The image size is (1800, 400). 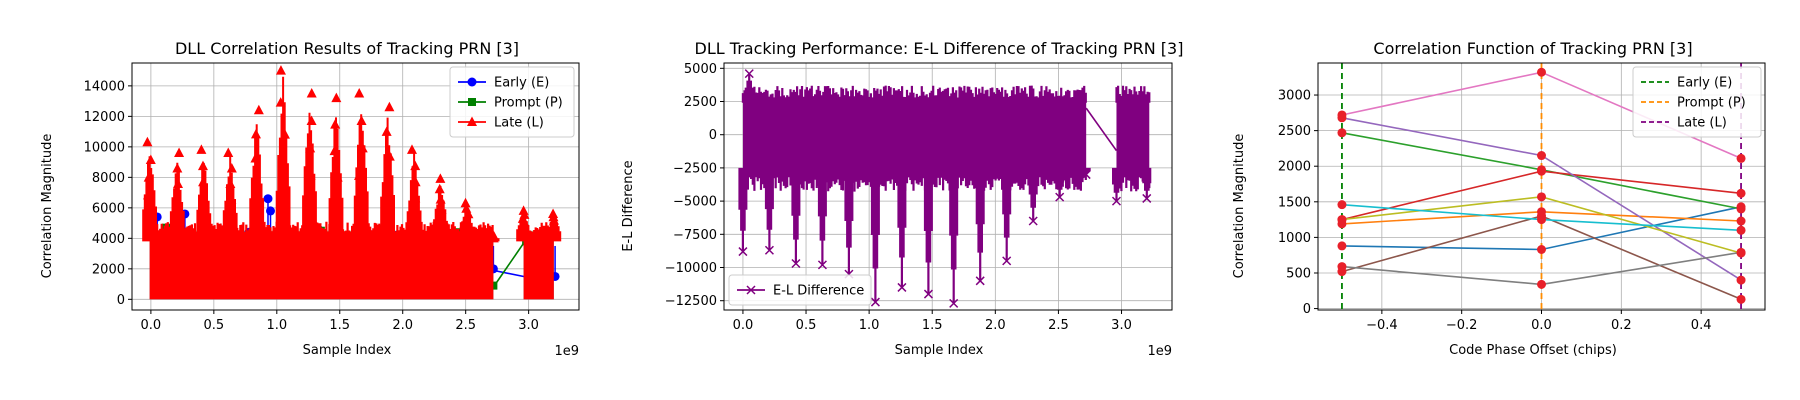 I want to click on early-marker, so click(x=268, y=199).